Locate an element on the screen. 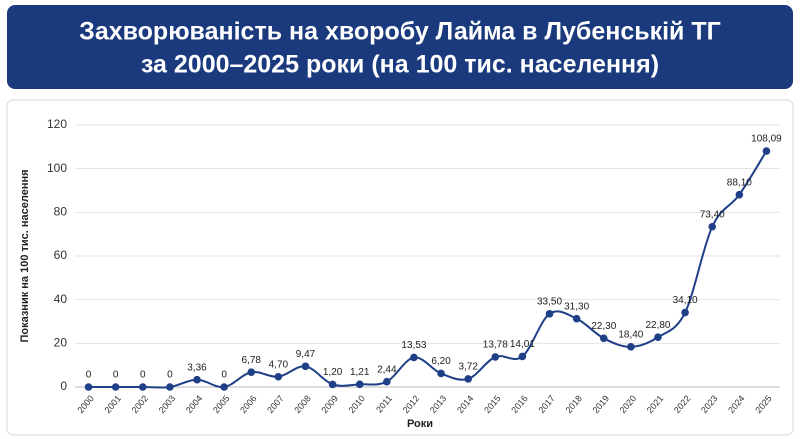 Image resolution: width=800 pixels, height=439 pixels. data-label: 13,53 is located at coordinates (413, 345).